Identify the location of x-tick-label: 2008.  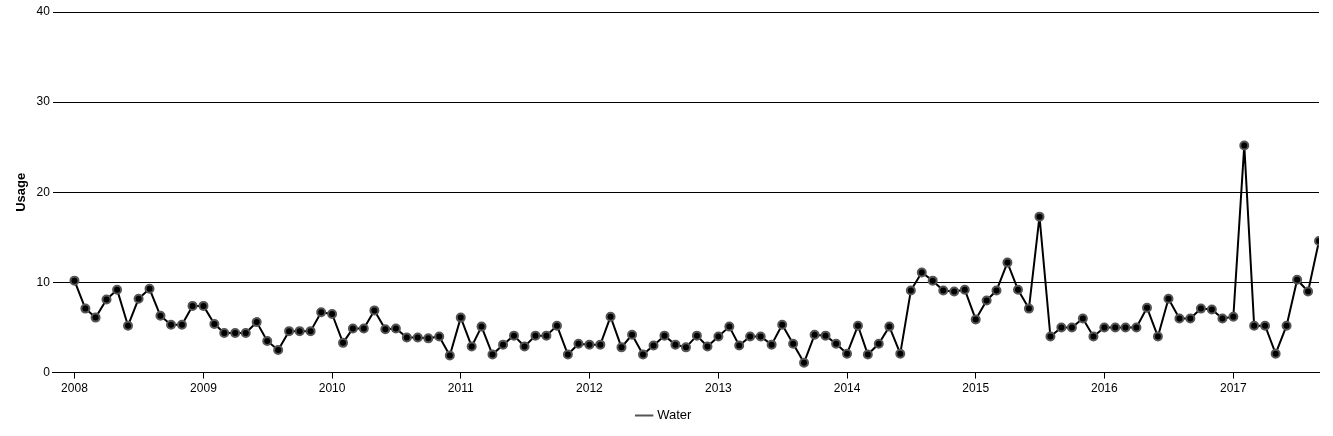
(75, 388).